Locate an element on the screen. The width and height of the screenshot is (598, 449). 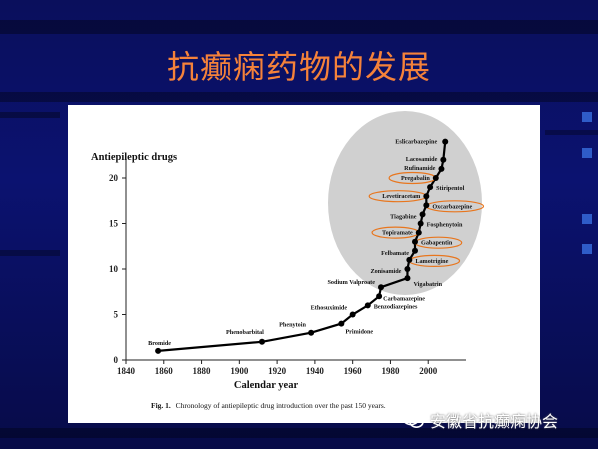
x-tick-label: 1920 is located at coordinates (277, 371).